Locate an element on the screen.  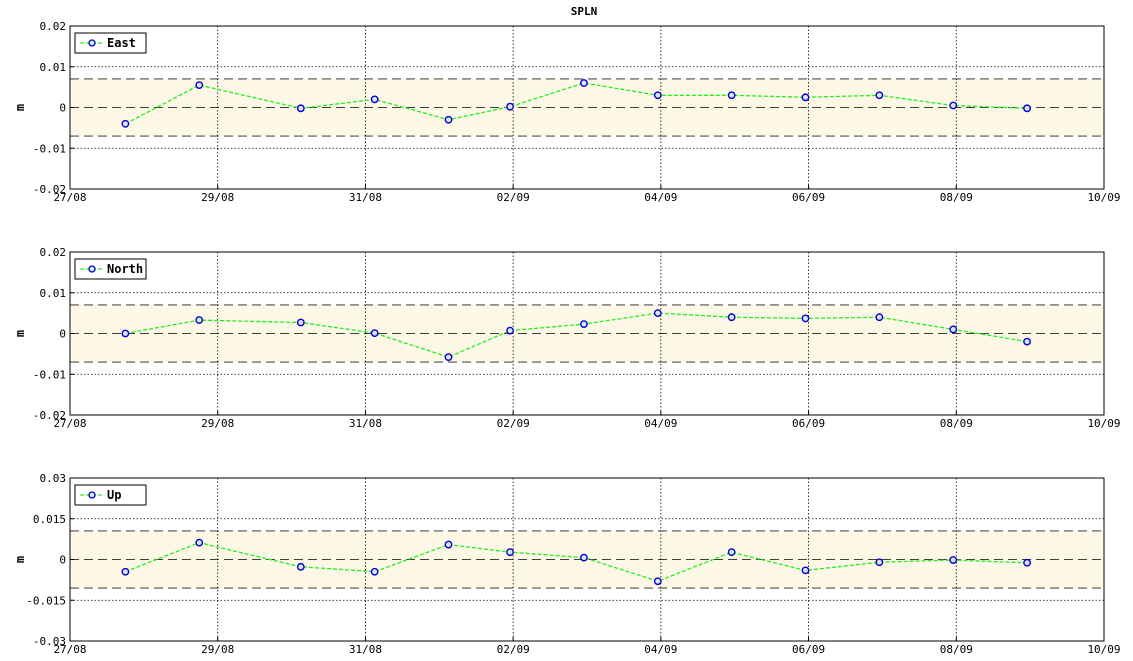
legend-label: North is located at coordinates (125, 269).